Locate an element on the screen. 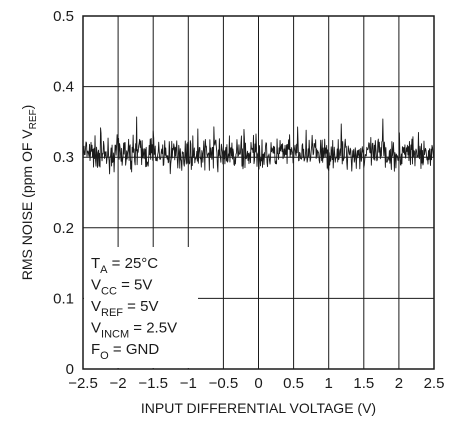 The image size is (464, 421). y-tick-label-2: 0.2 is located at coordinates (63, 228).